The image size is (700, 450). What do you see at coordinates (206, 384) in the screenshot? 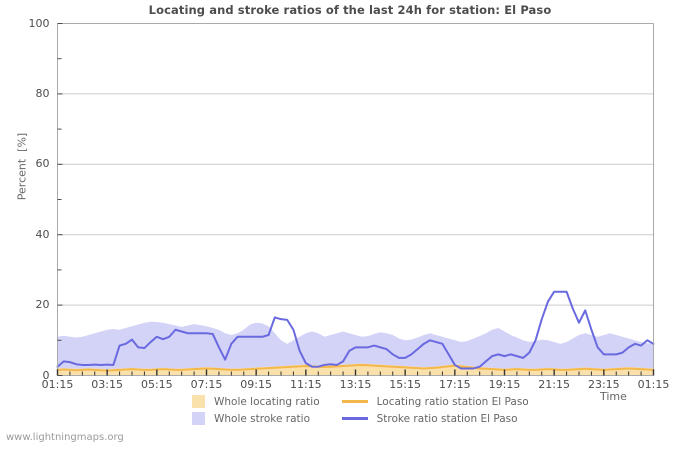
I see `x-tick-label-3: 07:15` at bounding box center [206, 384].